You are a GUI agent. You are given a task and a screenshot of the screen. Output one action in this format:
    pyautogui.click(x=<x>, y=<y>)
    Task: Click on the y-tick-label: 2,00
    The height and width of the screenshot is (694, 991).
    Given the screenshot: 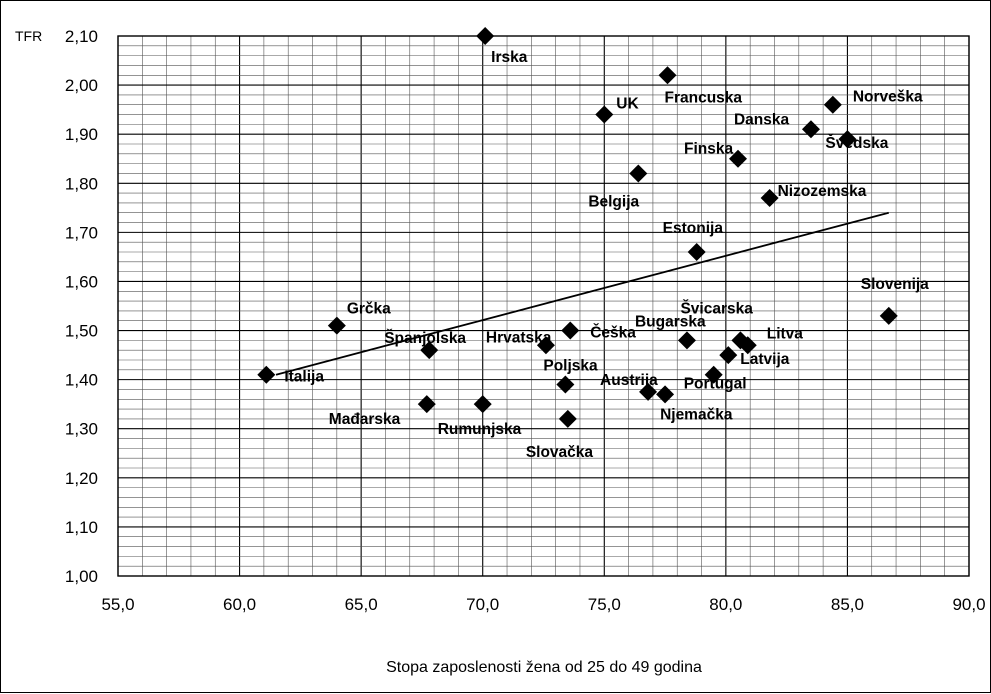 What is the action you would take?
    pyautogui.click(x=81, y=85)
    